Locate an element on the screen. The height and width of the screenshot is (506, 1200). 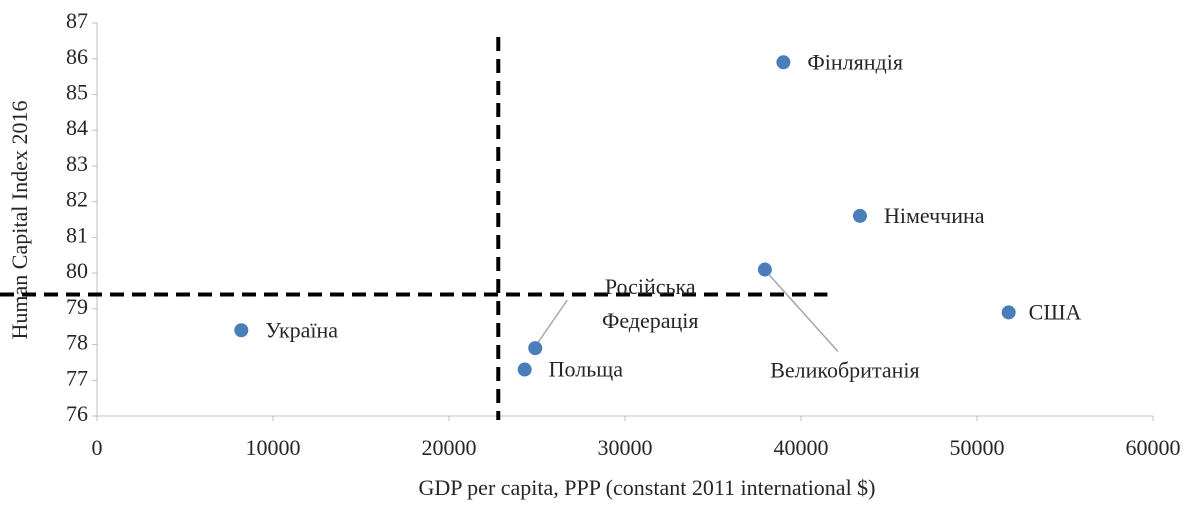
y-tick-label: 77 is located at coordinates (77, 377).